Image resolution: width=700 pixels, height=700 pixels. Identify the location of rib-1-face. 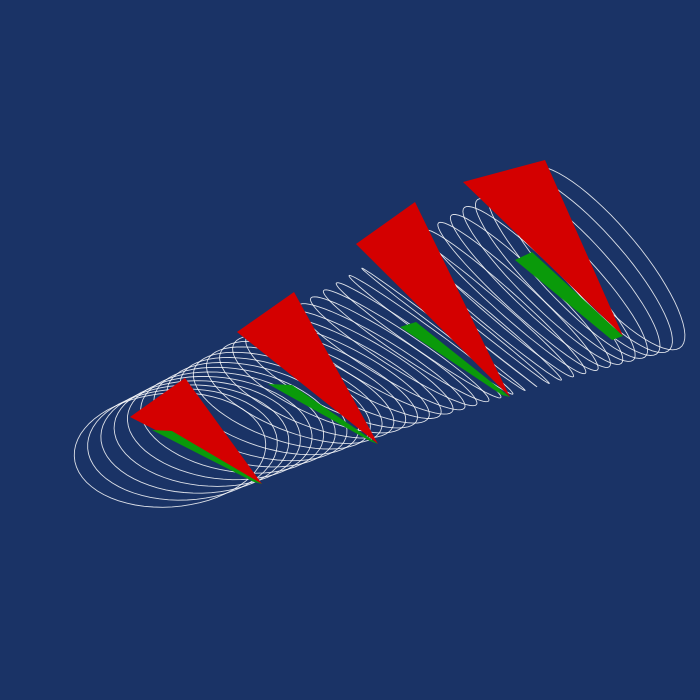
(196, 431).